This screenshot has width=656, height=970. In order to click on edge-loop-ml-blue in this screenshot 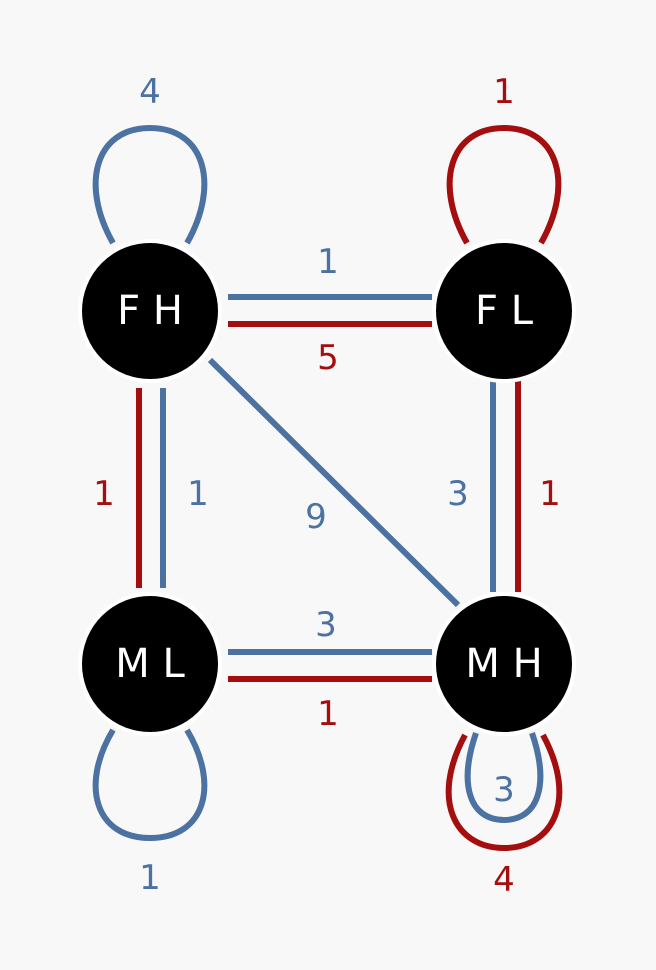, I will do `click(150, 785)`.